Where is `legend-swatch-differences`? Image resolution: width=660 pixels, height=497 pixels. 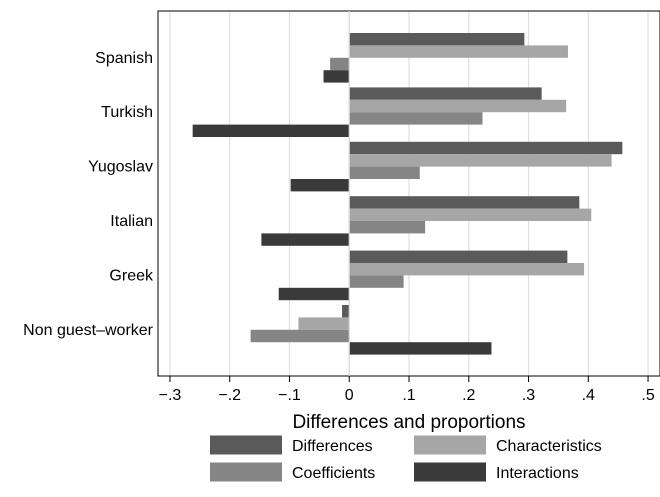
legend-swatch-differences is located at coordinates (246, 445).